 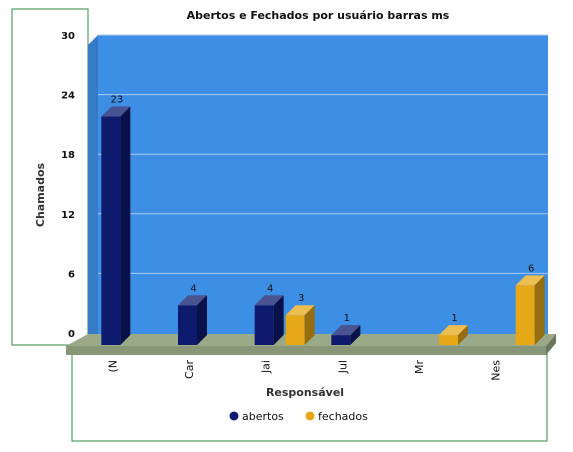 I want to click on x-tick-label: Mr, so click(x=419, y=367).